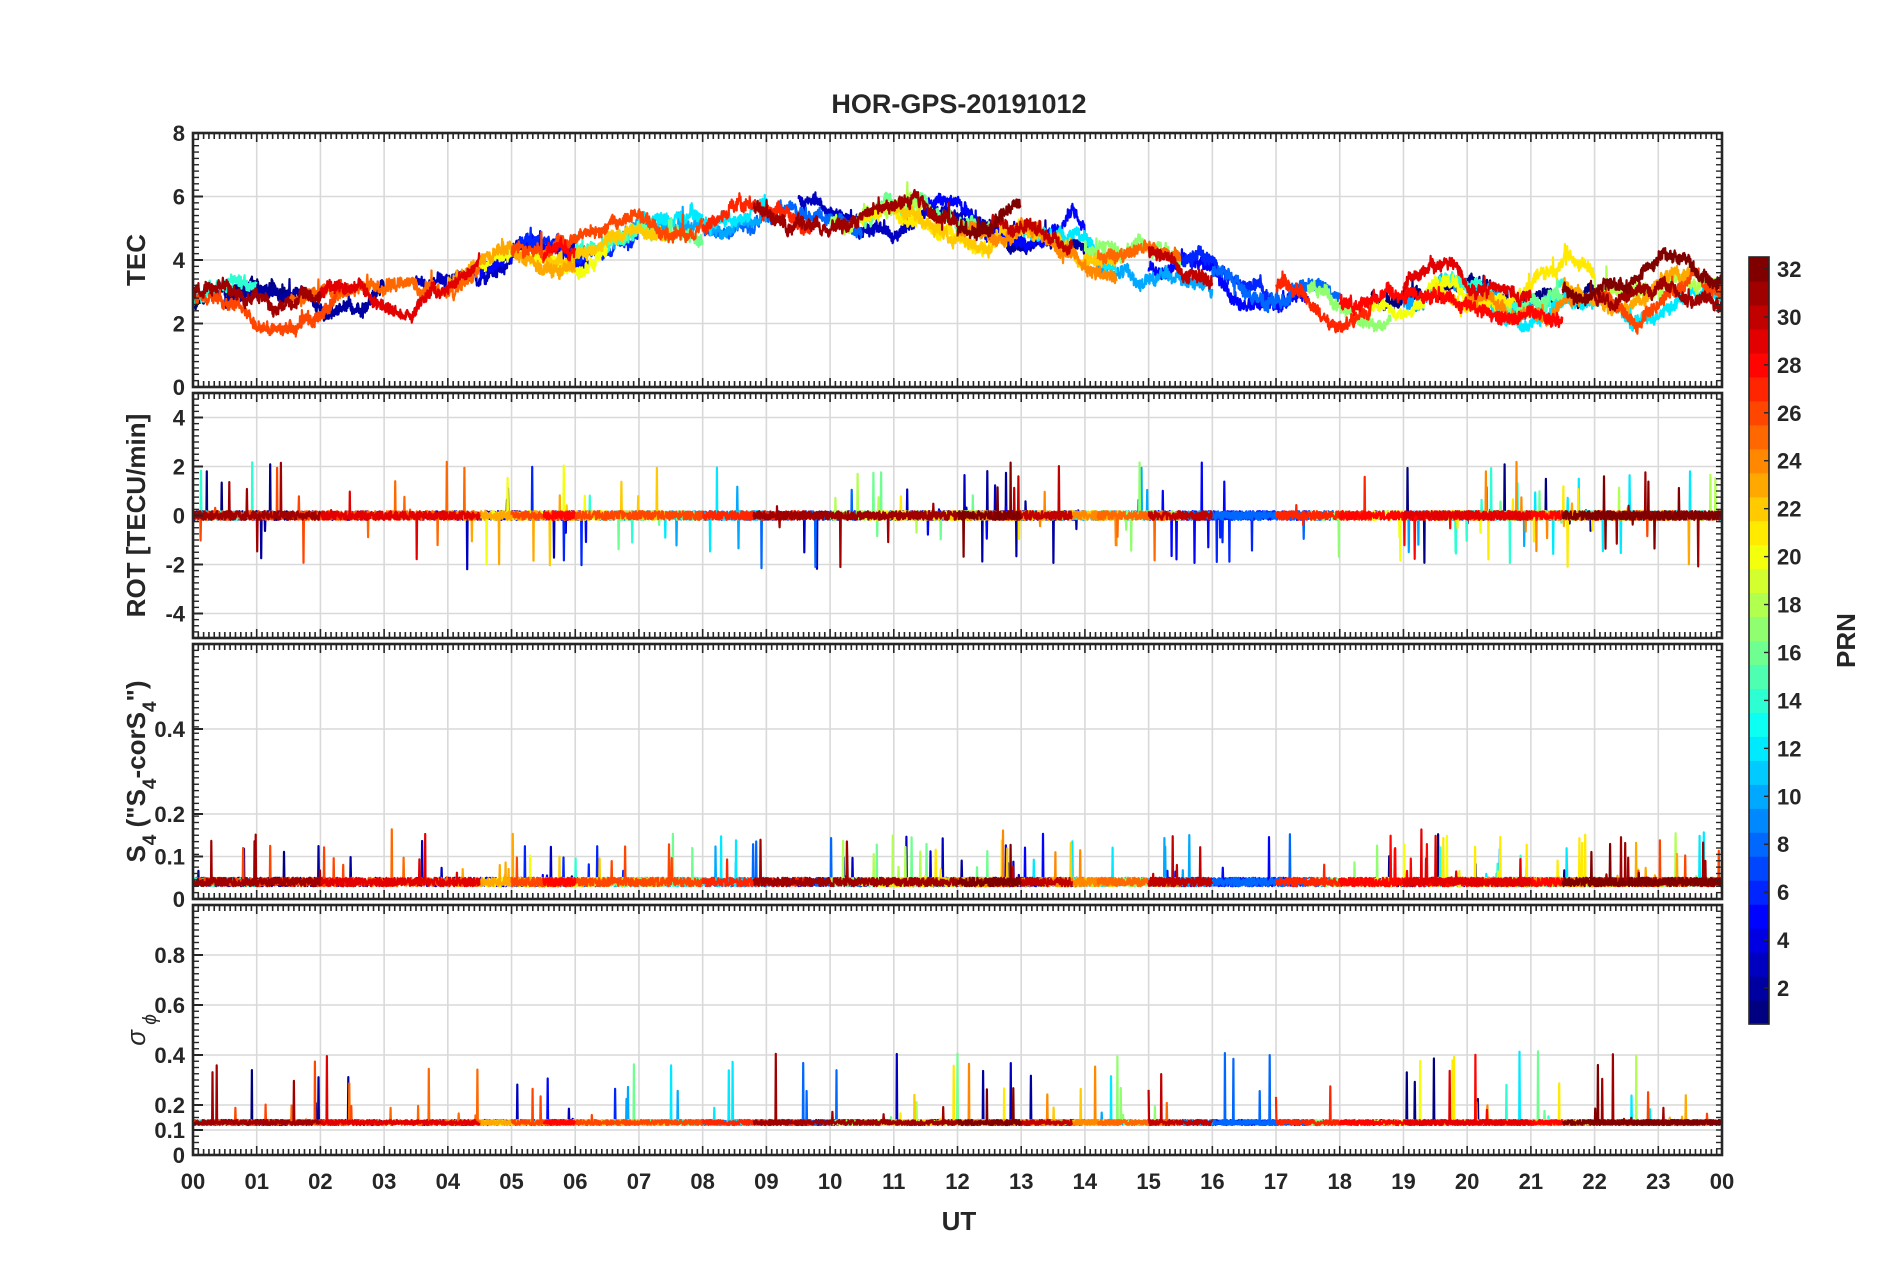  What do you see at coordinates (169, 857) in the screenshot?
I see `y-tick-label: 0.1` at bounding box center [169, 857].